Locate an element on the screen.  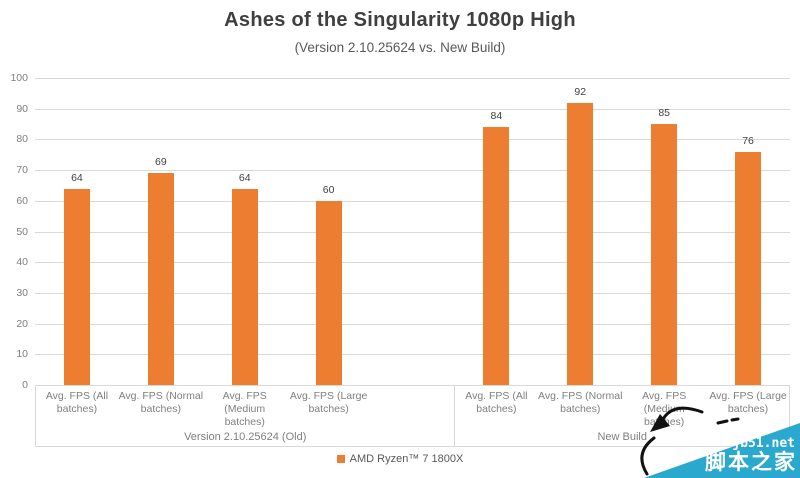
legend-swatch-icon is located at coordinates (340, 459).